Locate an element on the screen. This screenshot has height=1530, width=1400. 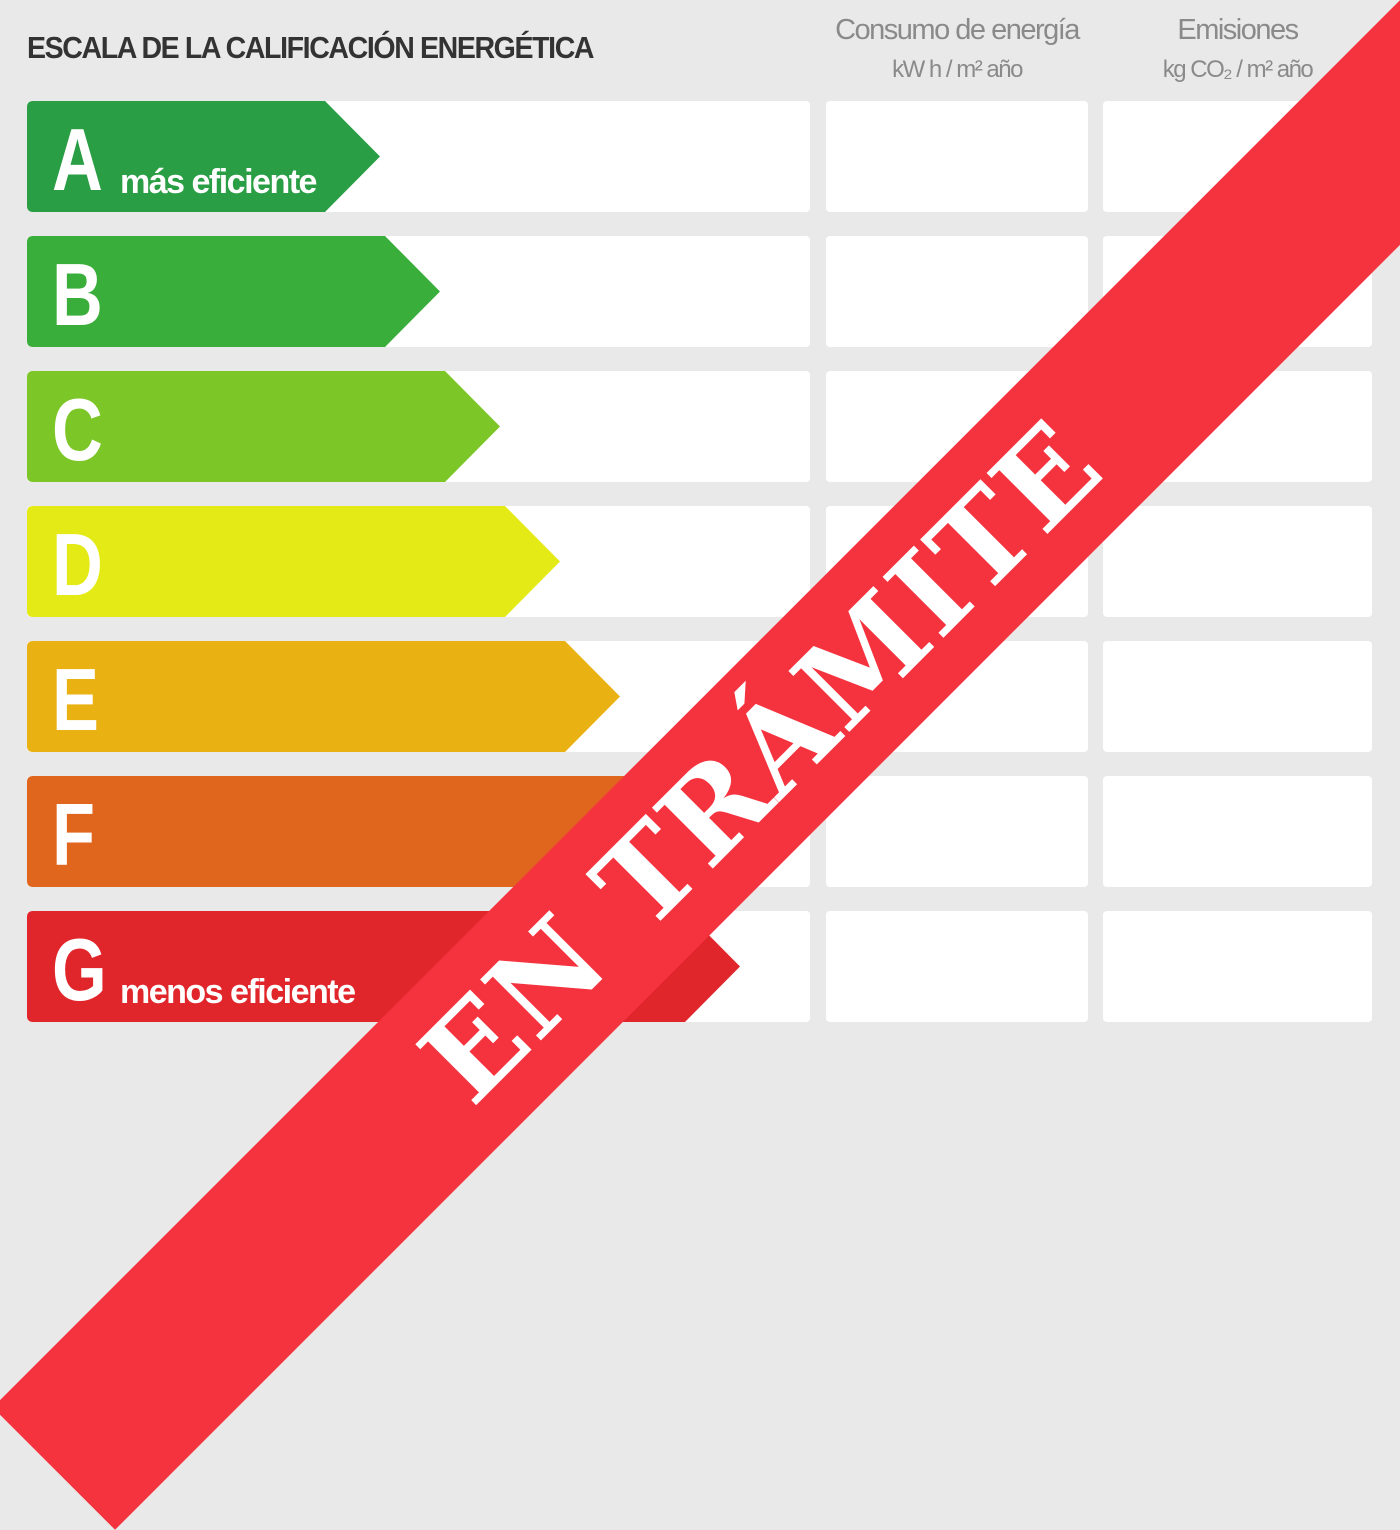
rating-letter: A is located at coordinates (77, 159).